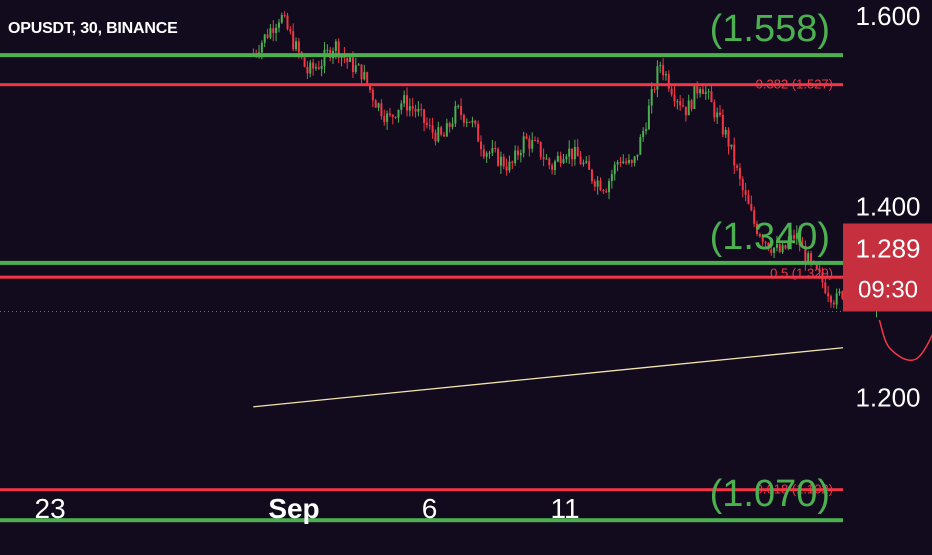 Image resolution: width=932 pixels, height=555 pixels. I want to click on fib-label-2: 0.382 (1.527), so click(794, 84).